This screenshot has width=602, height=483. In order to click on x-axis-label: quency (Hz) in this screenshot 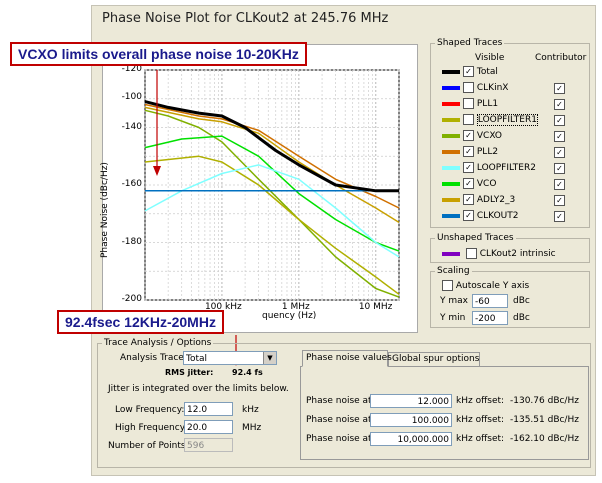, I will do `click(289, 316)`.